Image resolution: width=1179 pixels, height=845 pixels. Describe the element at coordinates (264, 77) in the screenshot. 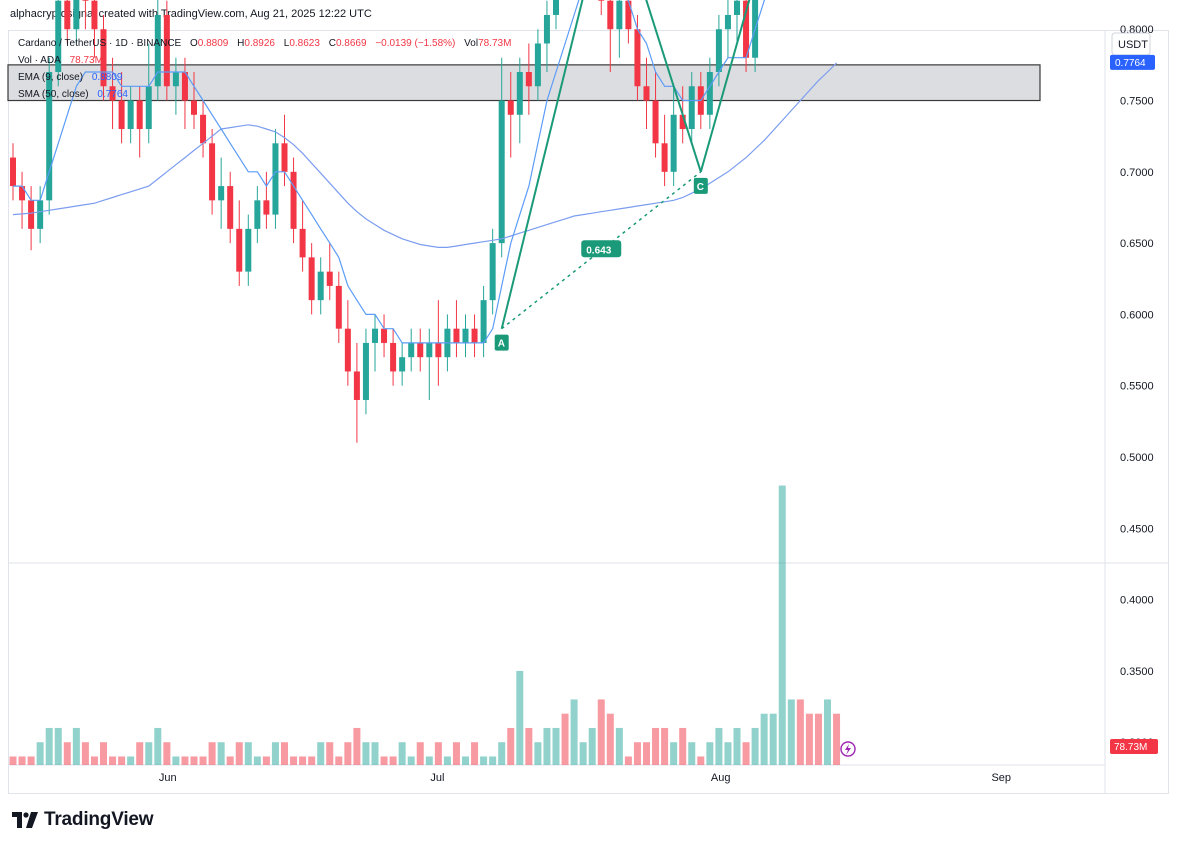

I see `legend-ema-row: EMA (9, close) 0.8809` at that location.